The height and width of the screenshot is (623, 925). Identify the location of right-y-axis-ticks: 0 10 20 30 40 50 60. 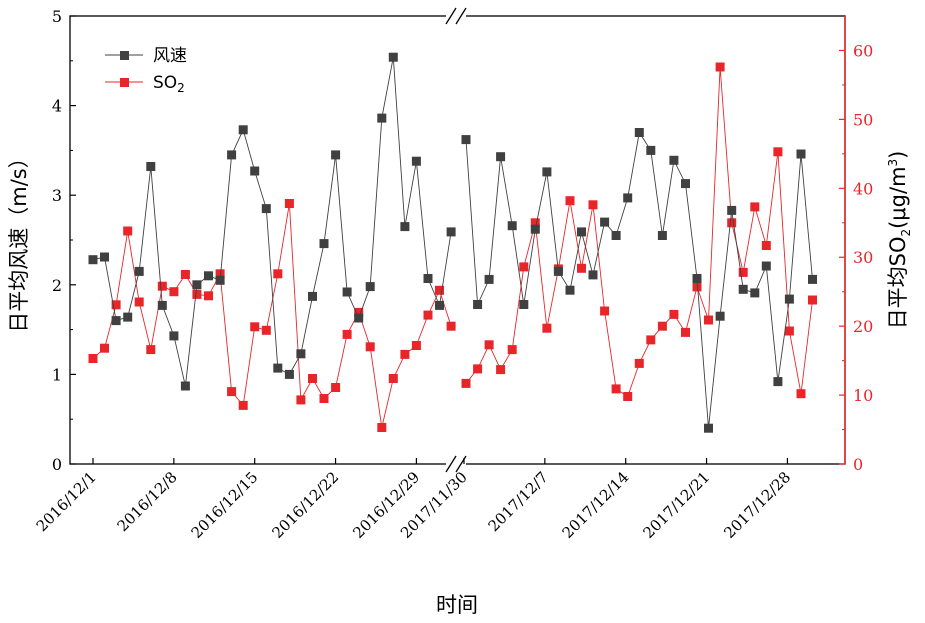
(856, 257).